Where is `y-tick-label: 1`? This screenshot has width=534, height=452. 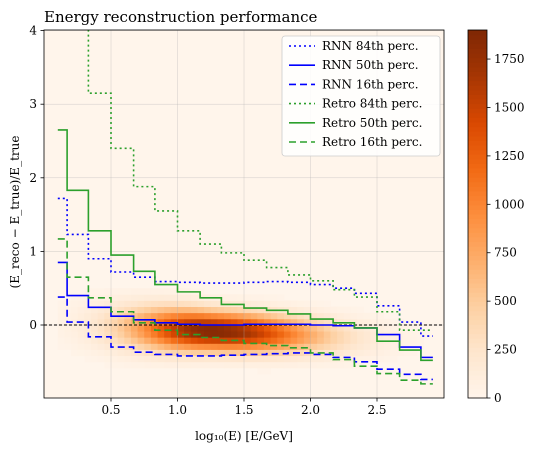 y-tick-label: 1 is located at coordinates (33, 251).